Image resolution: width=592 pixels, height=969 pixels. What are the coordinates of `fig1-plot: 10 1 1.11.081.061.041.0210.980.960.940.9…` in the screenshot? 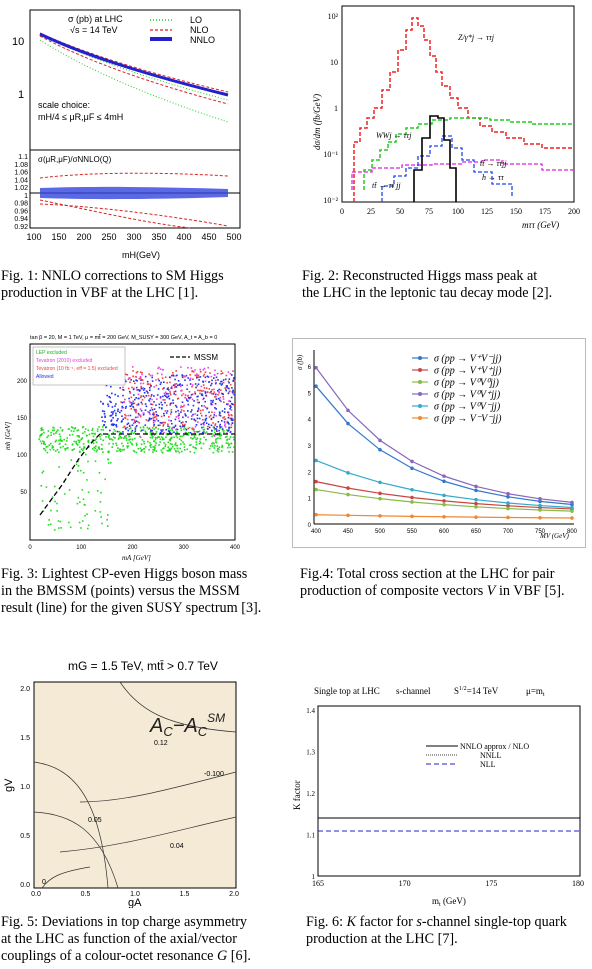 It's located at (127, 134).